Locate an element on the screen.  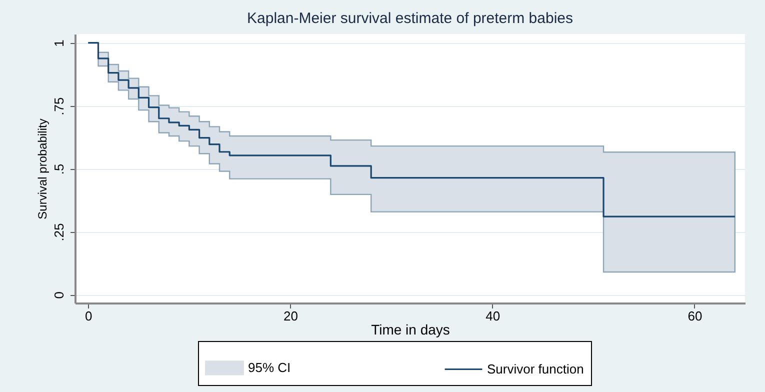
y-tick-label: .75 is located at coordinates (59, 106).